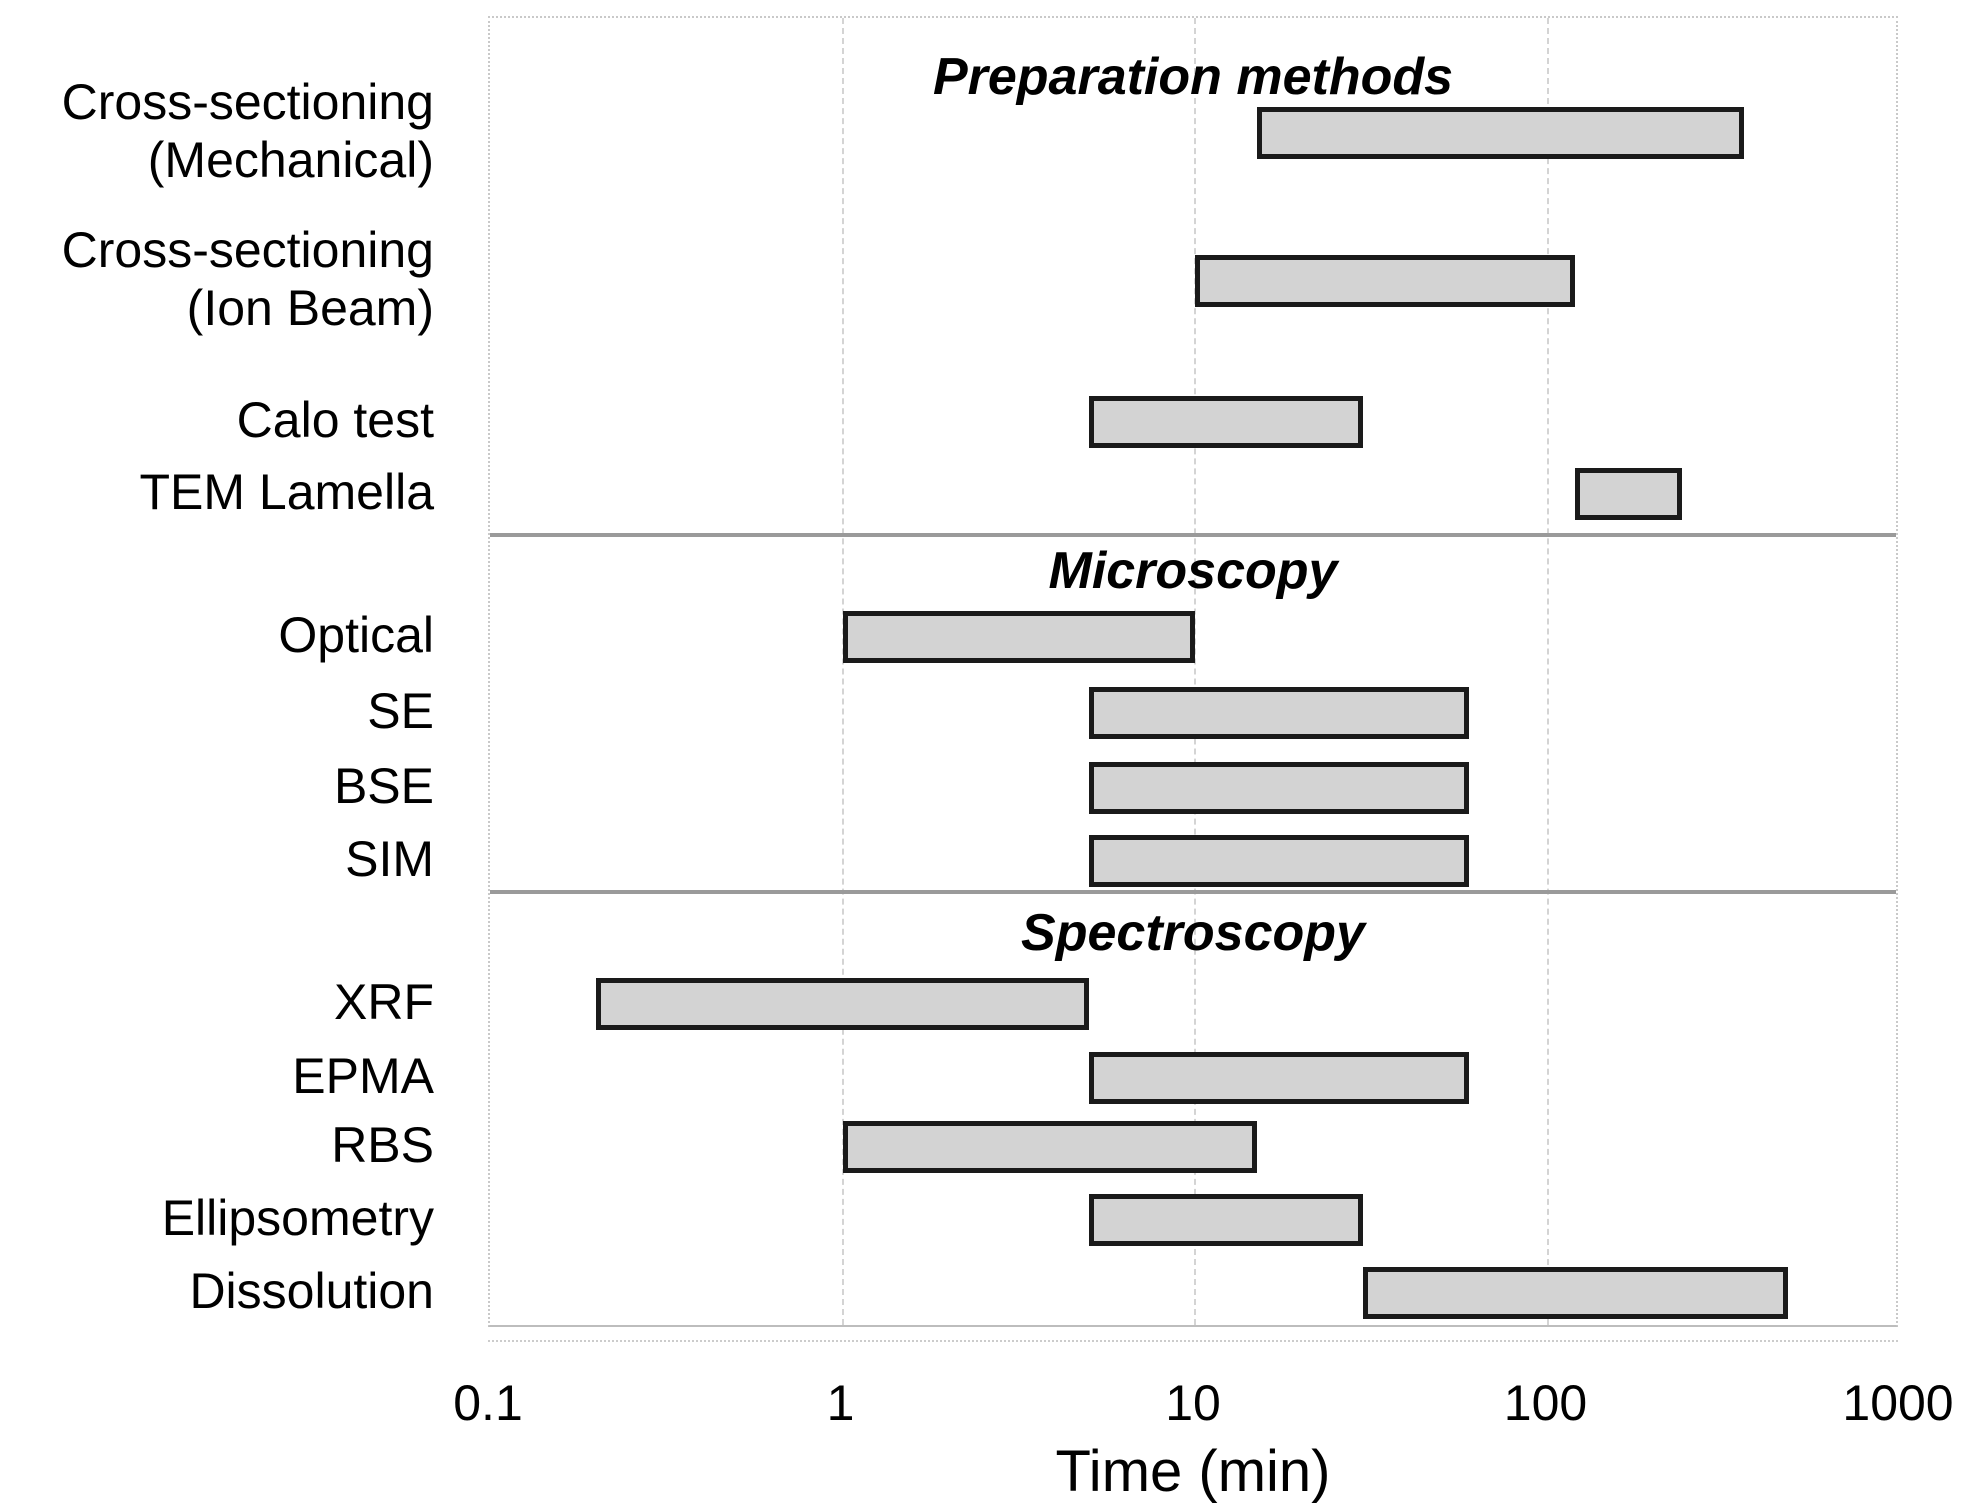 This screenshot has width=1967, height=1503. Describe the element at coordinates (217, 131) in the screenshot. I see `category-label-cross-sectioning-mechanical: Cross-sectioning (Mechanical)` at that location.